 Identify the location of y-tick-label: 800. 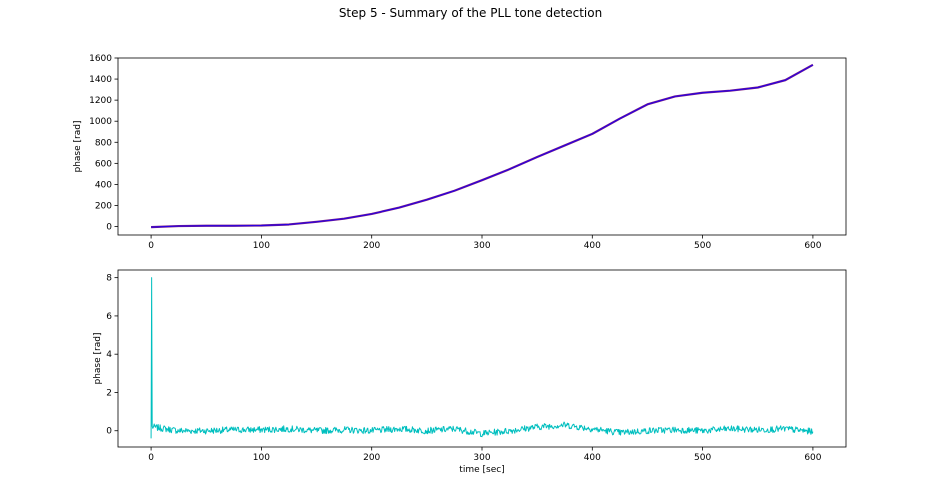
(103, 143).